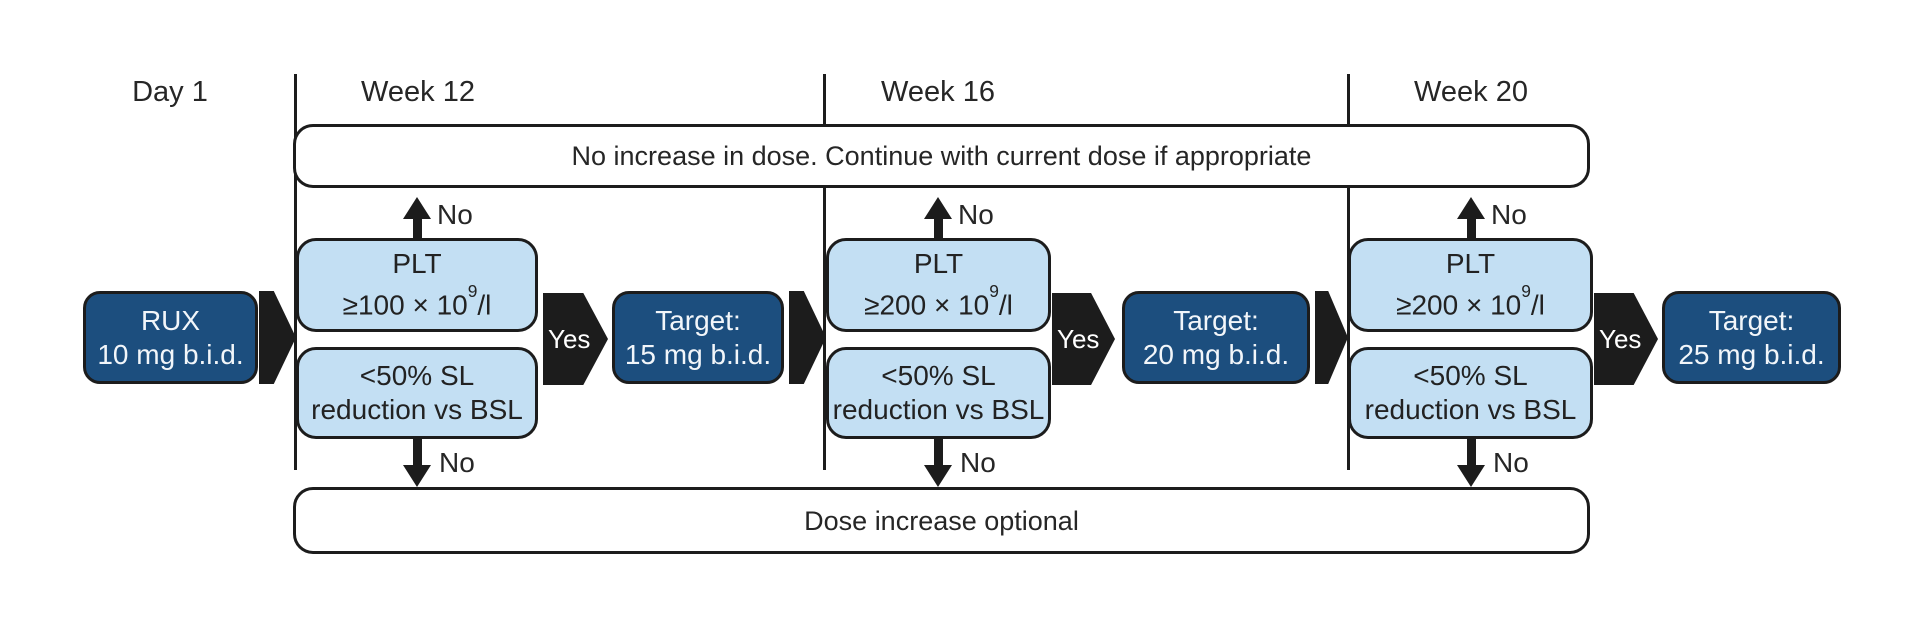 This screenshot has height=628, width=1910. I want to click on target-dose-box-week16: Target: 20 mg b.i.d., so click(1216, 337).